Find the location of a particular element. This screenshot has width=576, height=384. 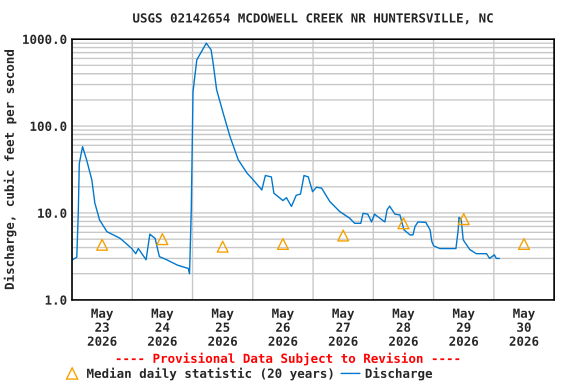

x-tick-label: May 27 2026 is located at coordinates (343, 327).